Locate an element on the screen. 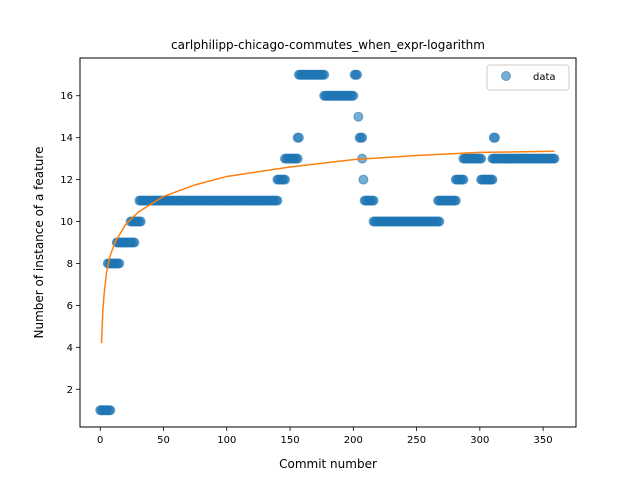 This screenshot has height=480, width=640. x-tick-label: 0 is located at coordinates (100, 440).